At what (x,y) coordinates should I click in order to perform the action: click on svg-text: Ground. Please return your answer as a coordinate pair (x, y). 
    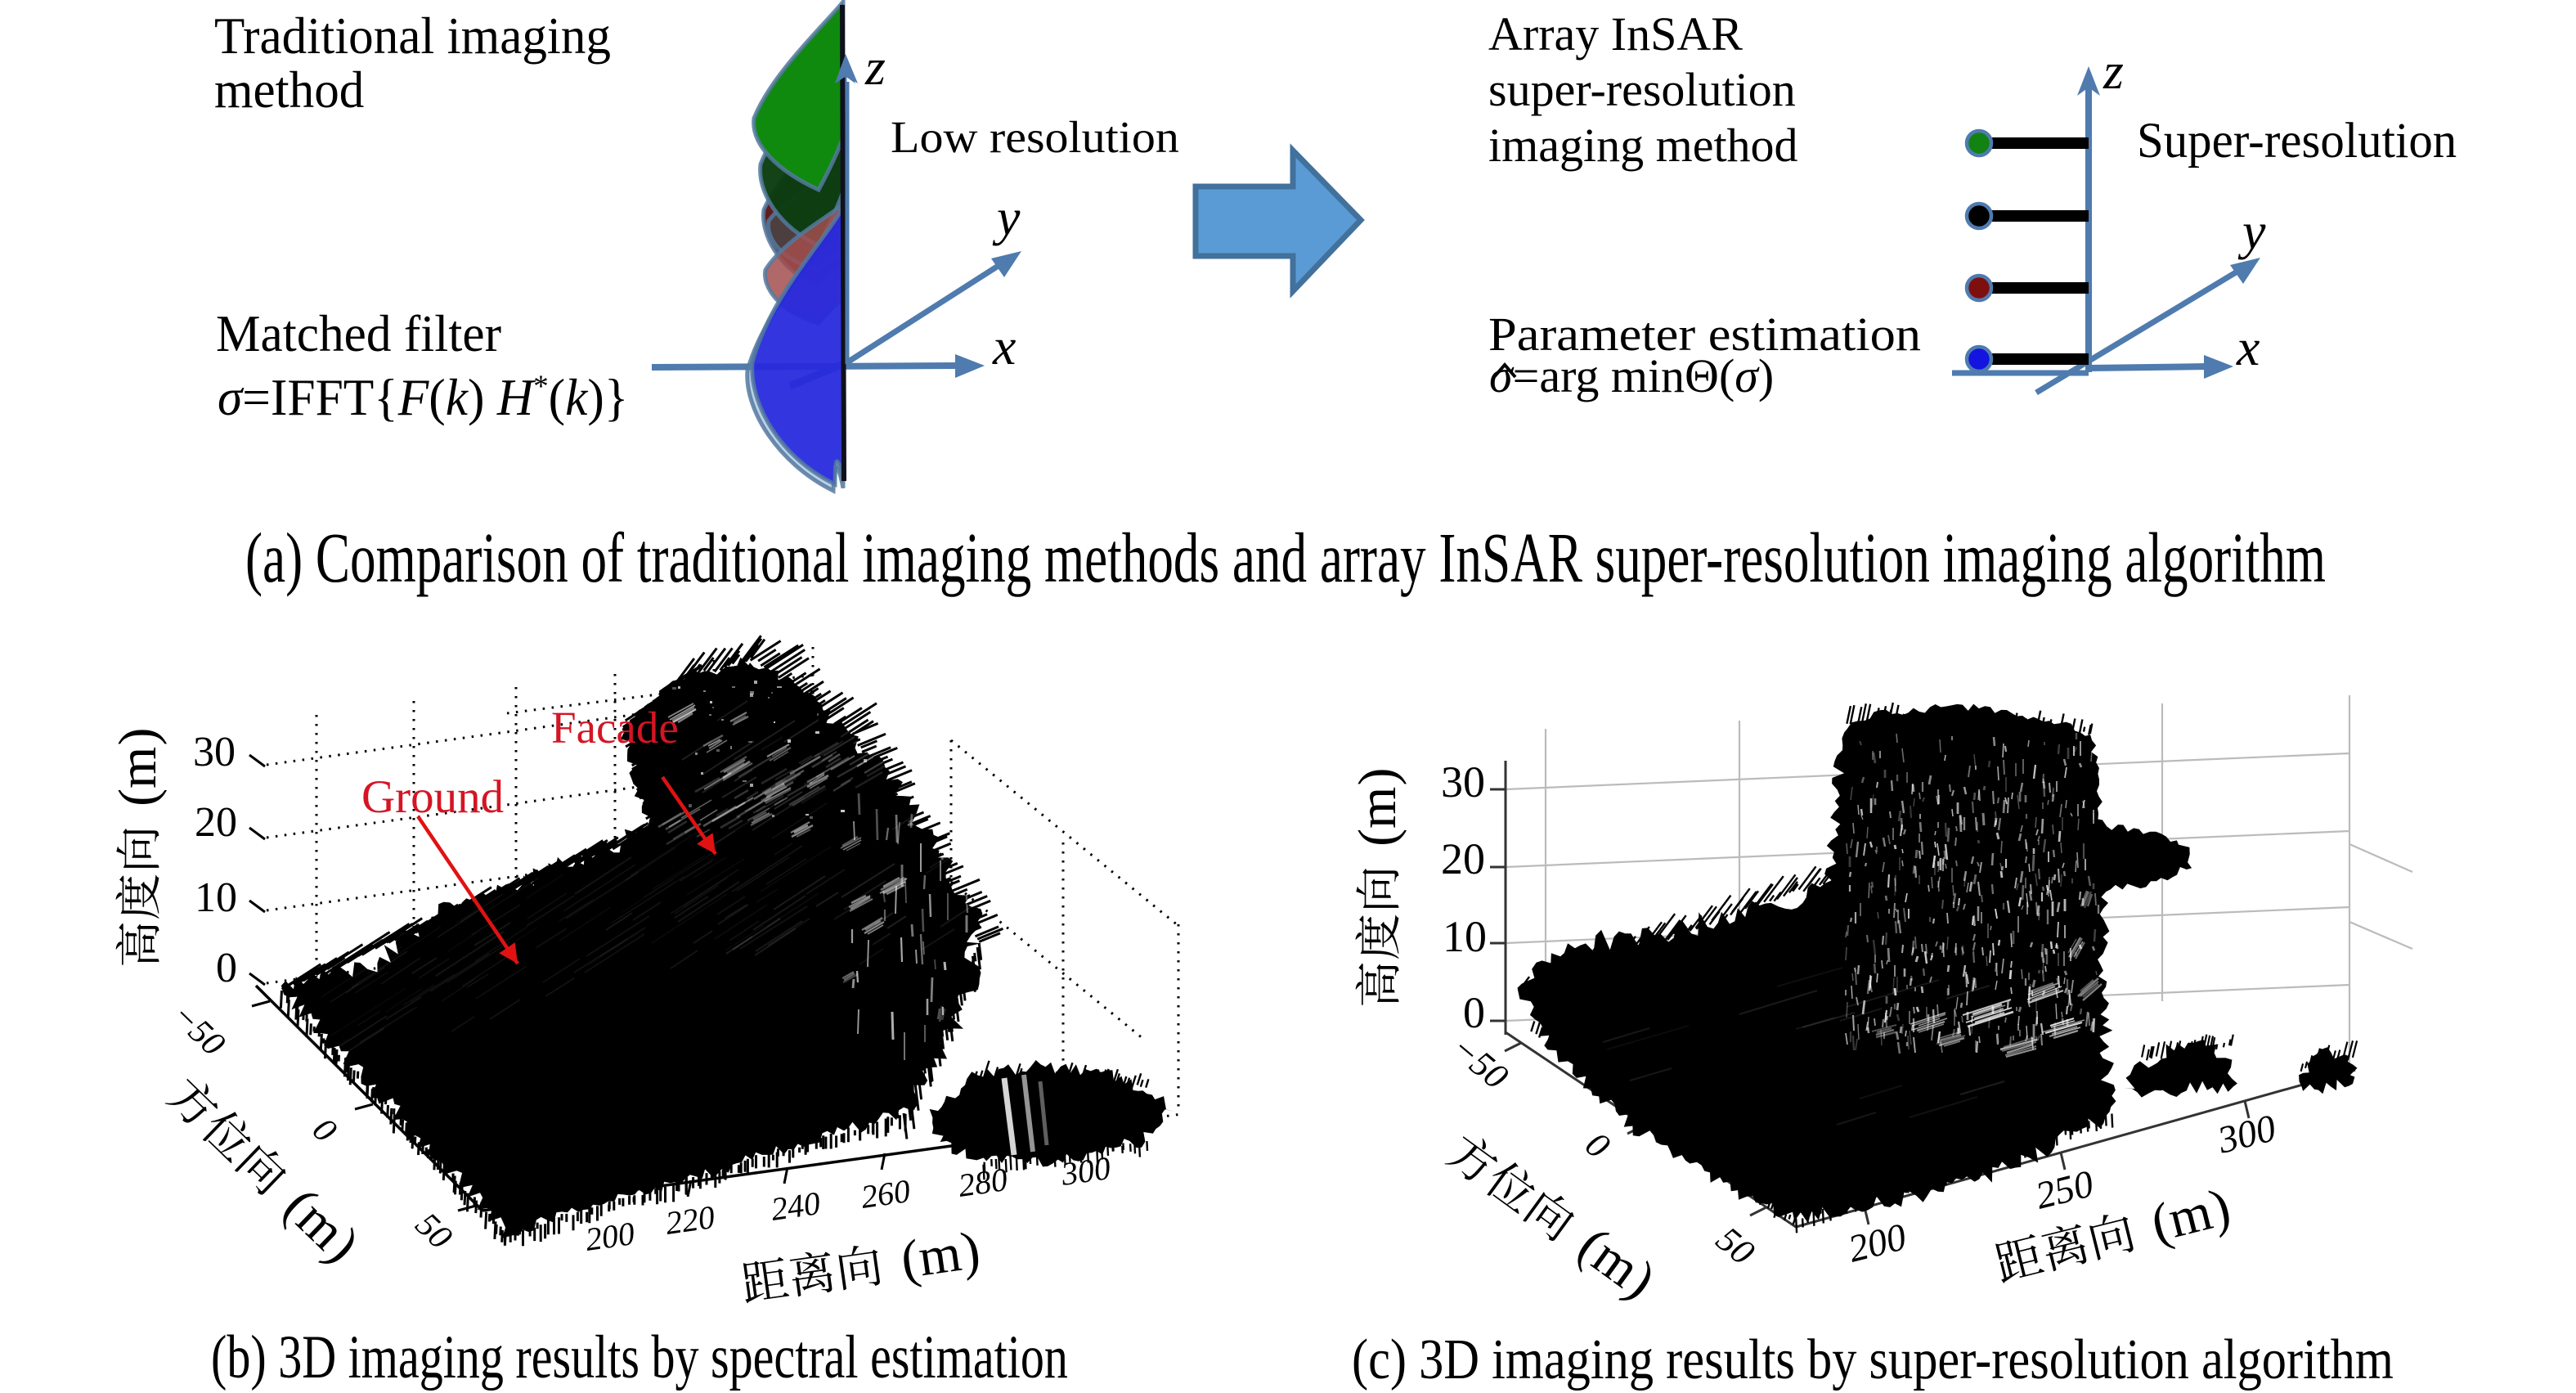
    Looking at the image, I should click on (432, 797).